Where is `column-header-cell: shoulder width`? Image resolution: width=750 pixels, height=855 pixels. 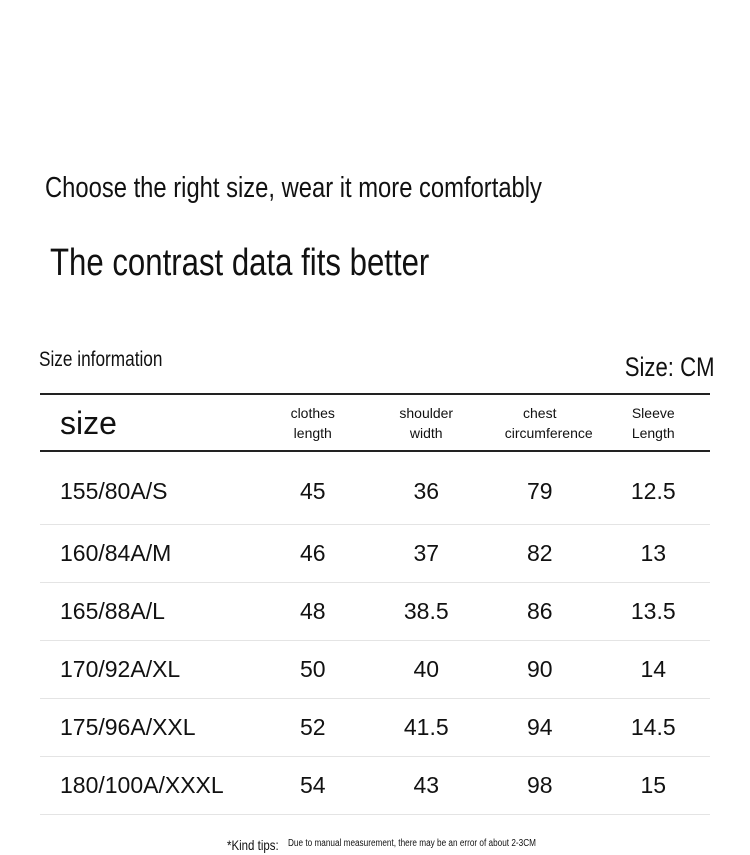 column-header-cell: shoulder width is located at coordinates (426, 422).